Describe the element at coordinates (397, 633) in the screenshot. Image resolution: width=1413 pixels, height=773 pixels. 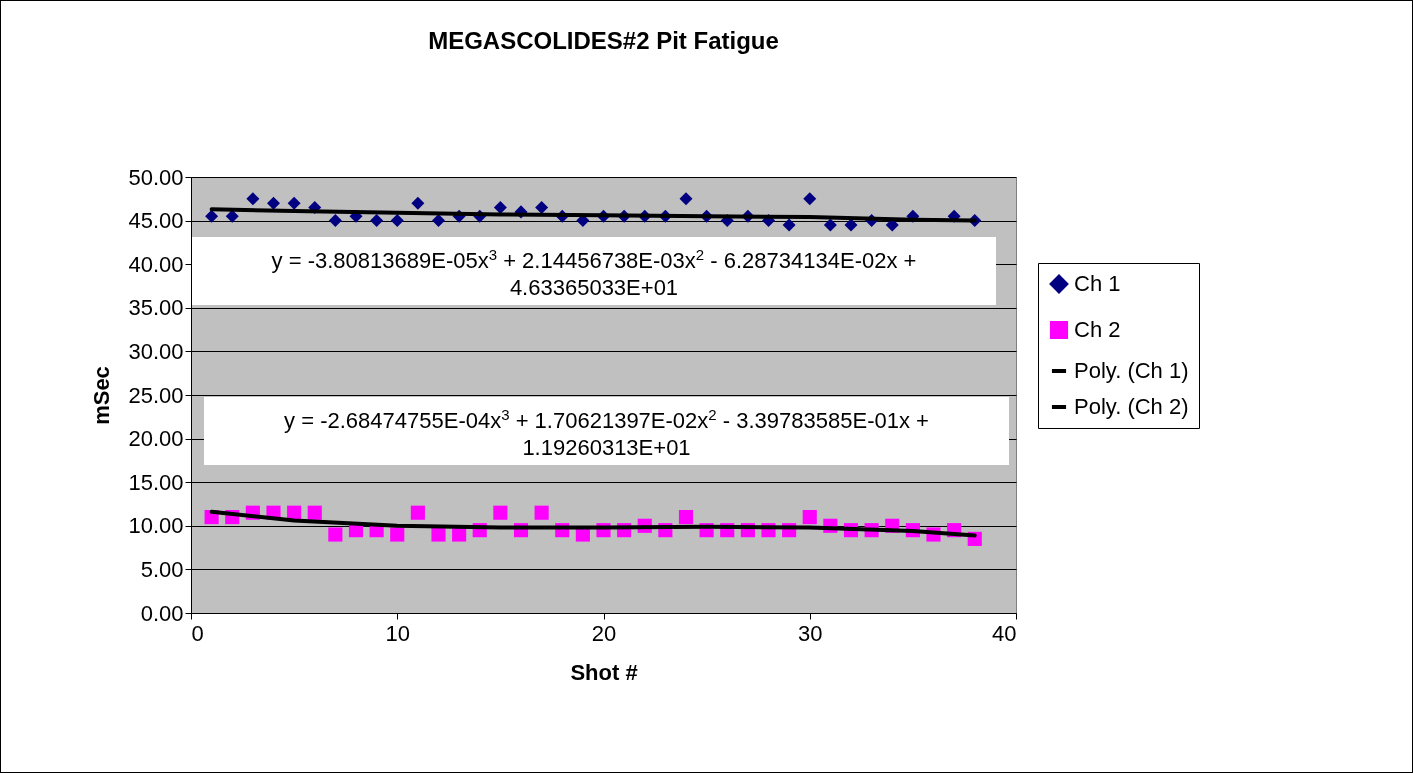
I see `x-tick-label: 10` at that location.